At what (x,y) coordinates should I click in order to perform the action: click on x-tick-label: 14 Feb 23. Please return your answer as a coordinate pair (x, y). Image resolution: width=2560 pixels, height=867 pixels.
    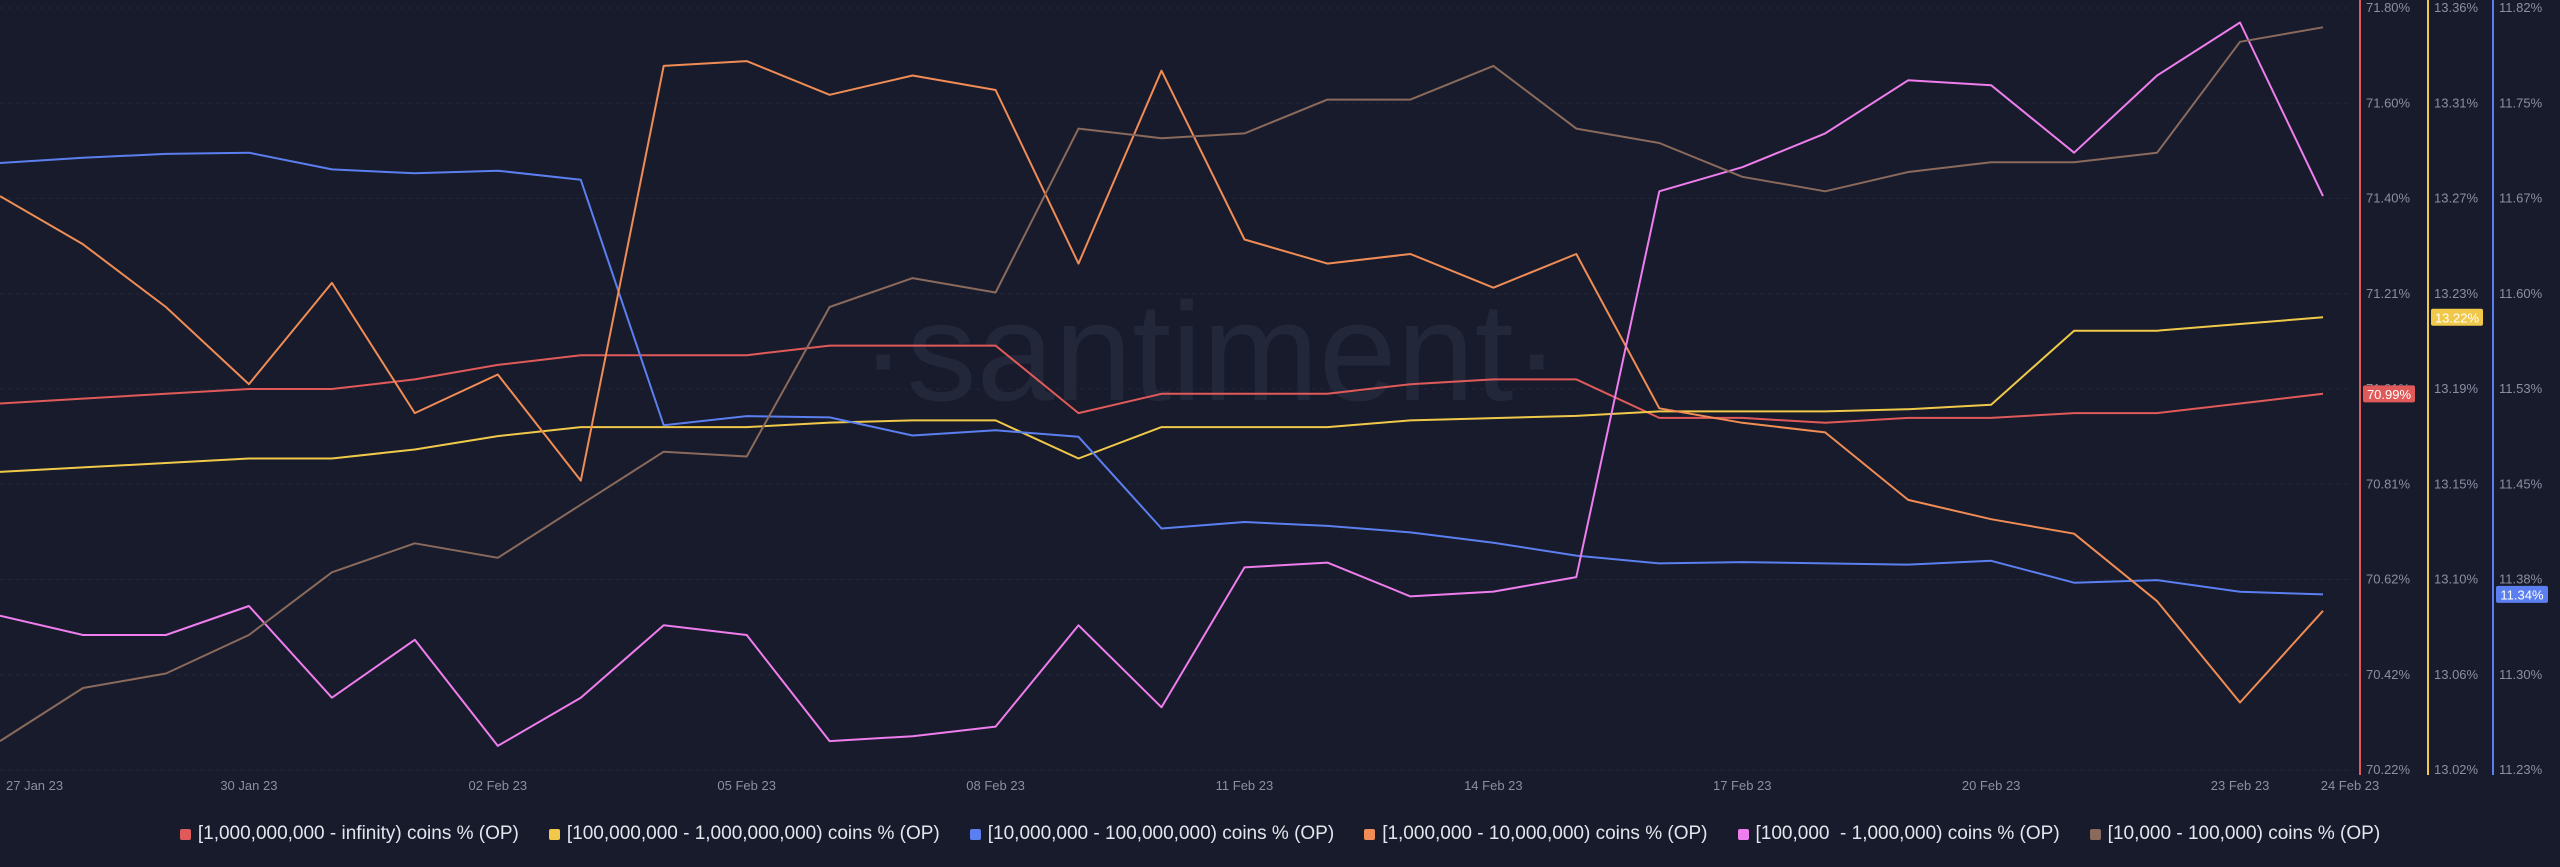
    Looking at the image, I should click on (1493, 785).